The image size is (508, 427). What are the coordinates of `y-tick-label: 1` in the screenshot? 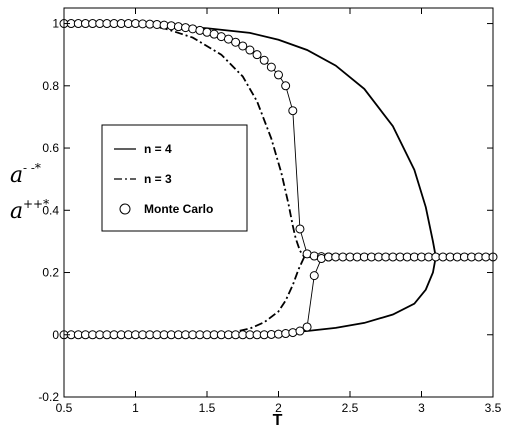 It's located at (55, 24).